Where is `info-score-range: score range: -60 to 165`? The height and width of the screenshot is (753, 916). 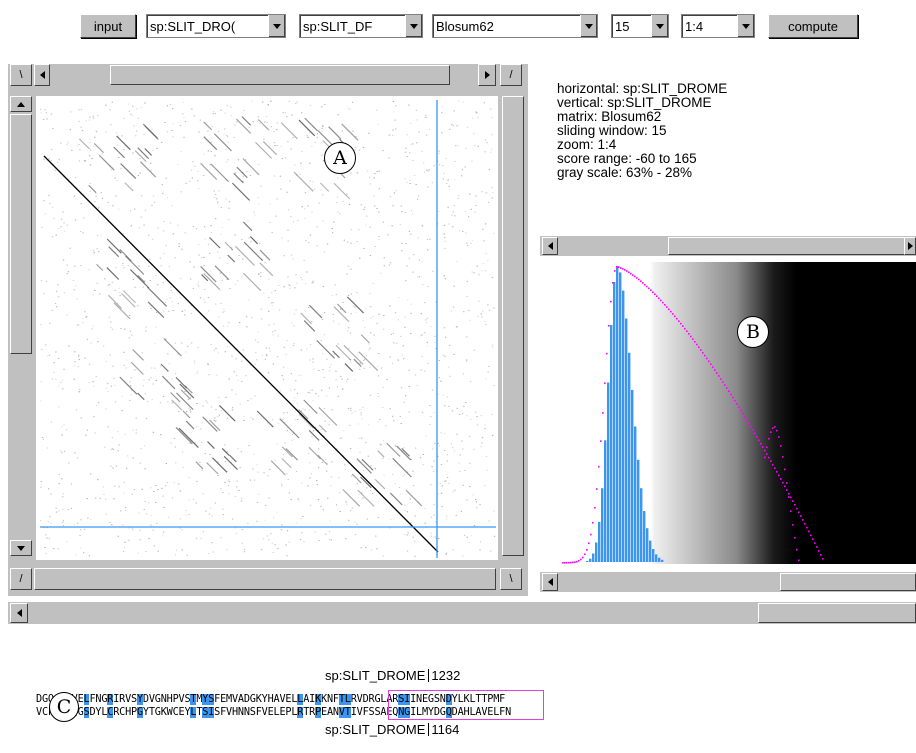 info-score-range: score range: -60 to 165 is located at coordinates (627, 158).